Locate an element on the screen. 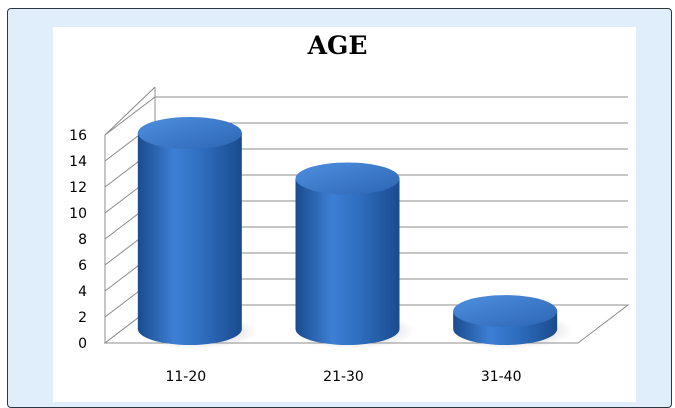 This screenshot has width=675, height=408. chart-title: AGE is located at coordinates (337, 45).